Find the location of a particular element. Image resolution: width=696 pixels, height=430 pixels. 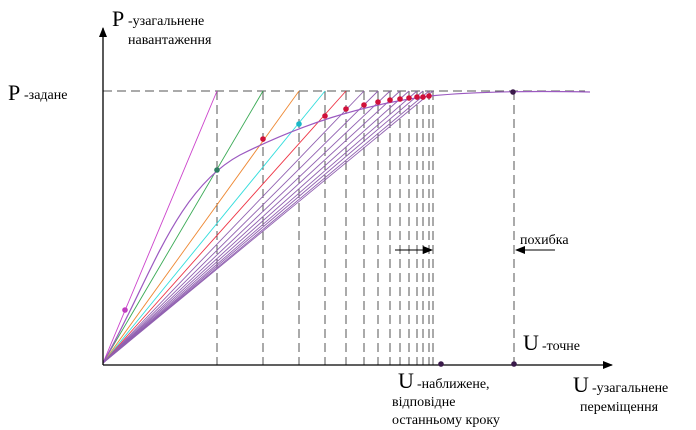

x-axis-label-1: -узагальнене is located at coordinates (630, 388).